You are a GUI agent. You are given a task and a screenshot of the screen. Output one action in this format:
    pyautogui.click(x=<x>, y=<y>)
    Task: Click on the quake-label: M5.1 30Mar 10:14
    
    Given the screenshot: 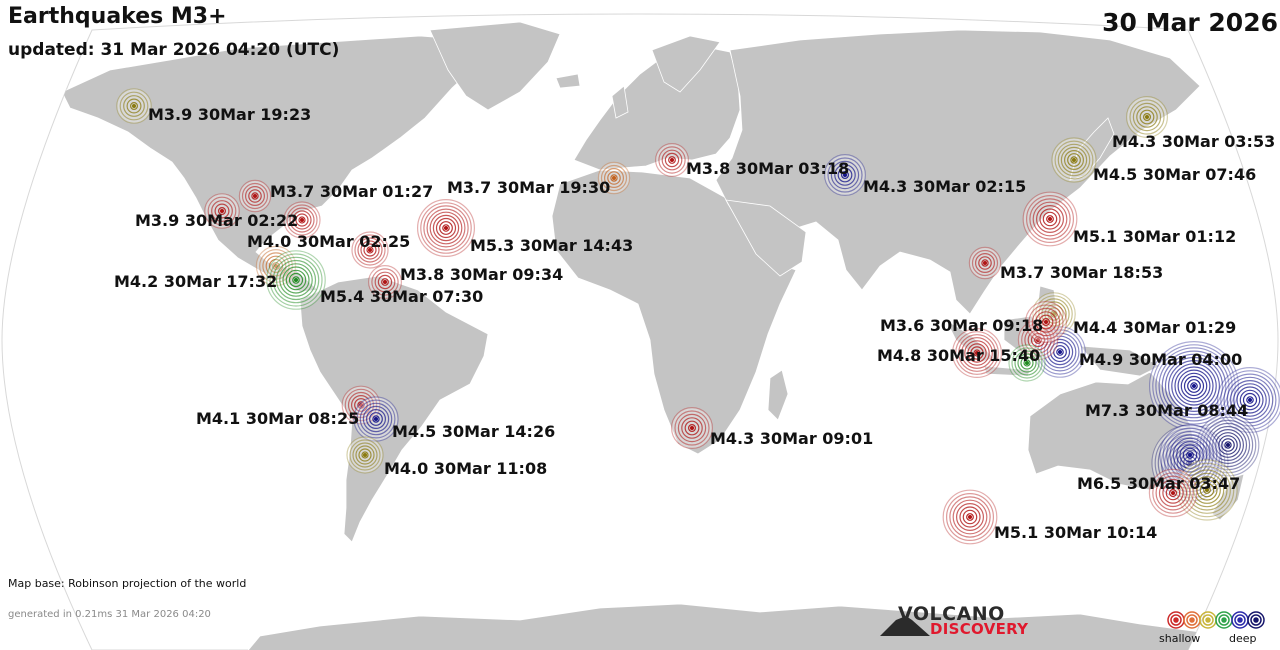 What is the action you would take?
    pyautogui.click(x=1076, y=532)
    